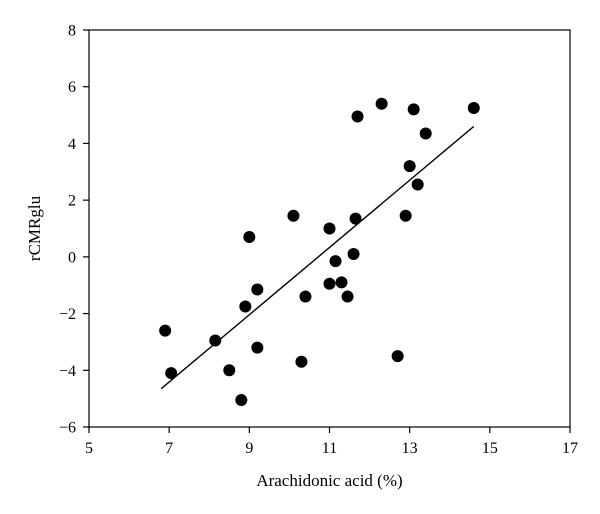 The height and width of the screenshot is (514, 600). Describe the element at coordinates (74, 230) in the screenshot. I see `y-axis-ticks: −6 −4 −2 0 2 4 6 8` at that location.